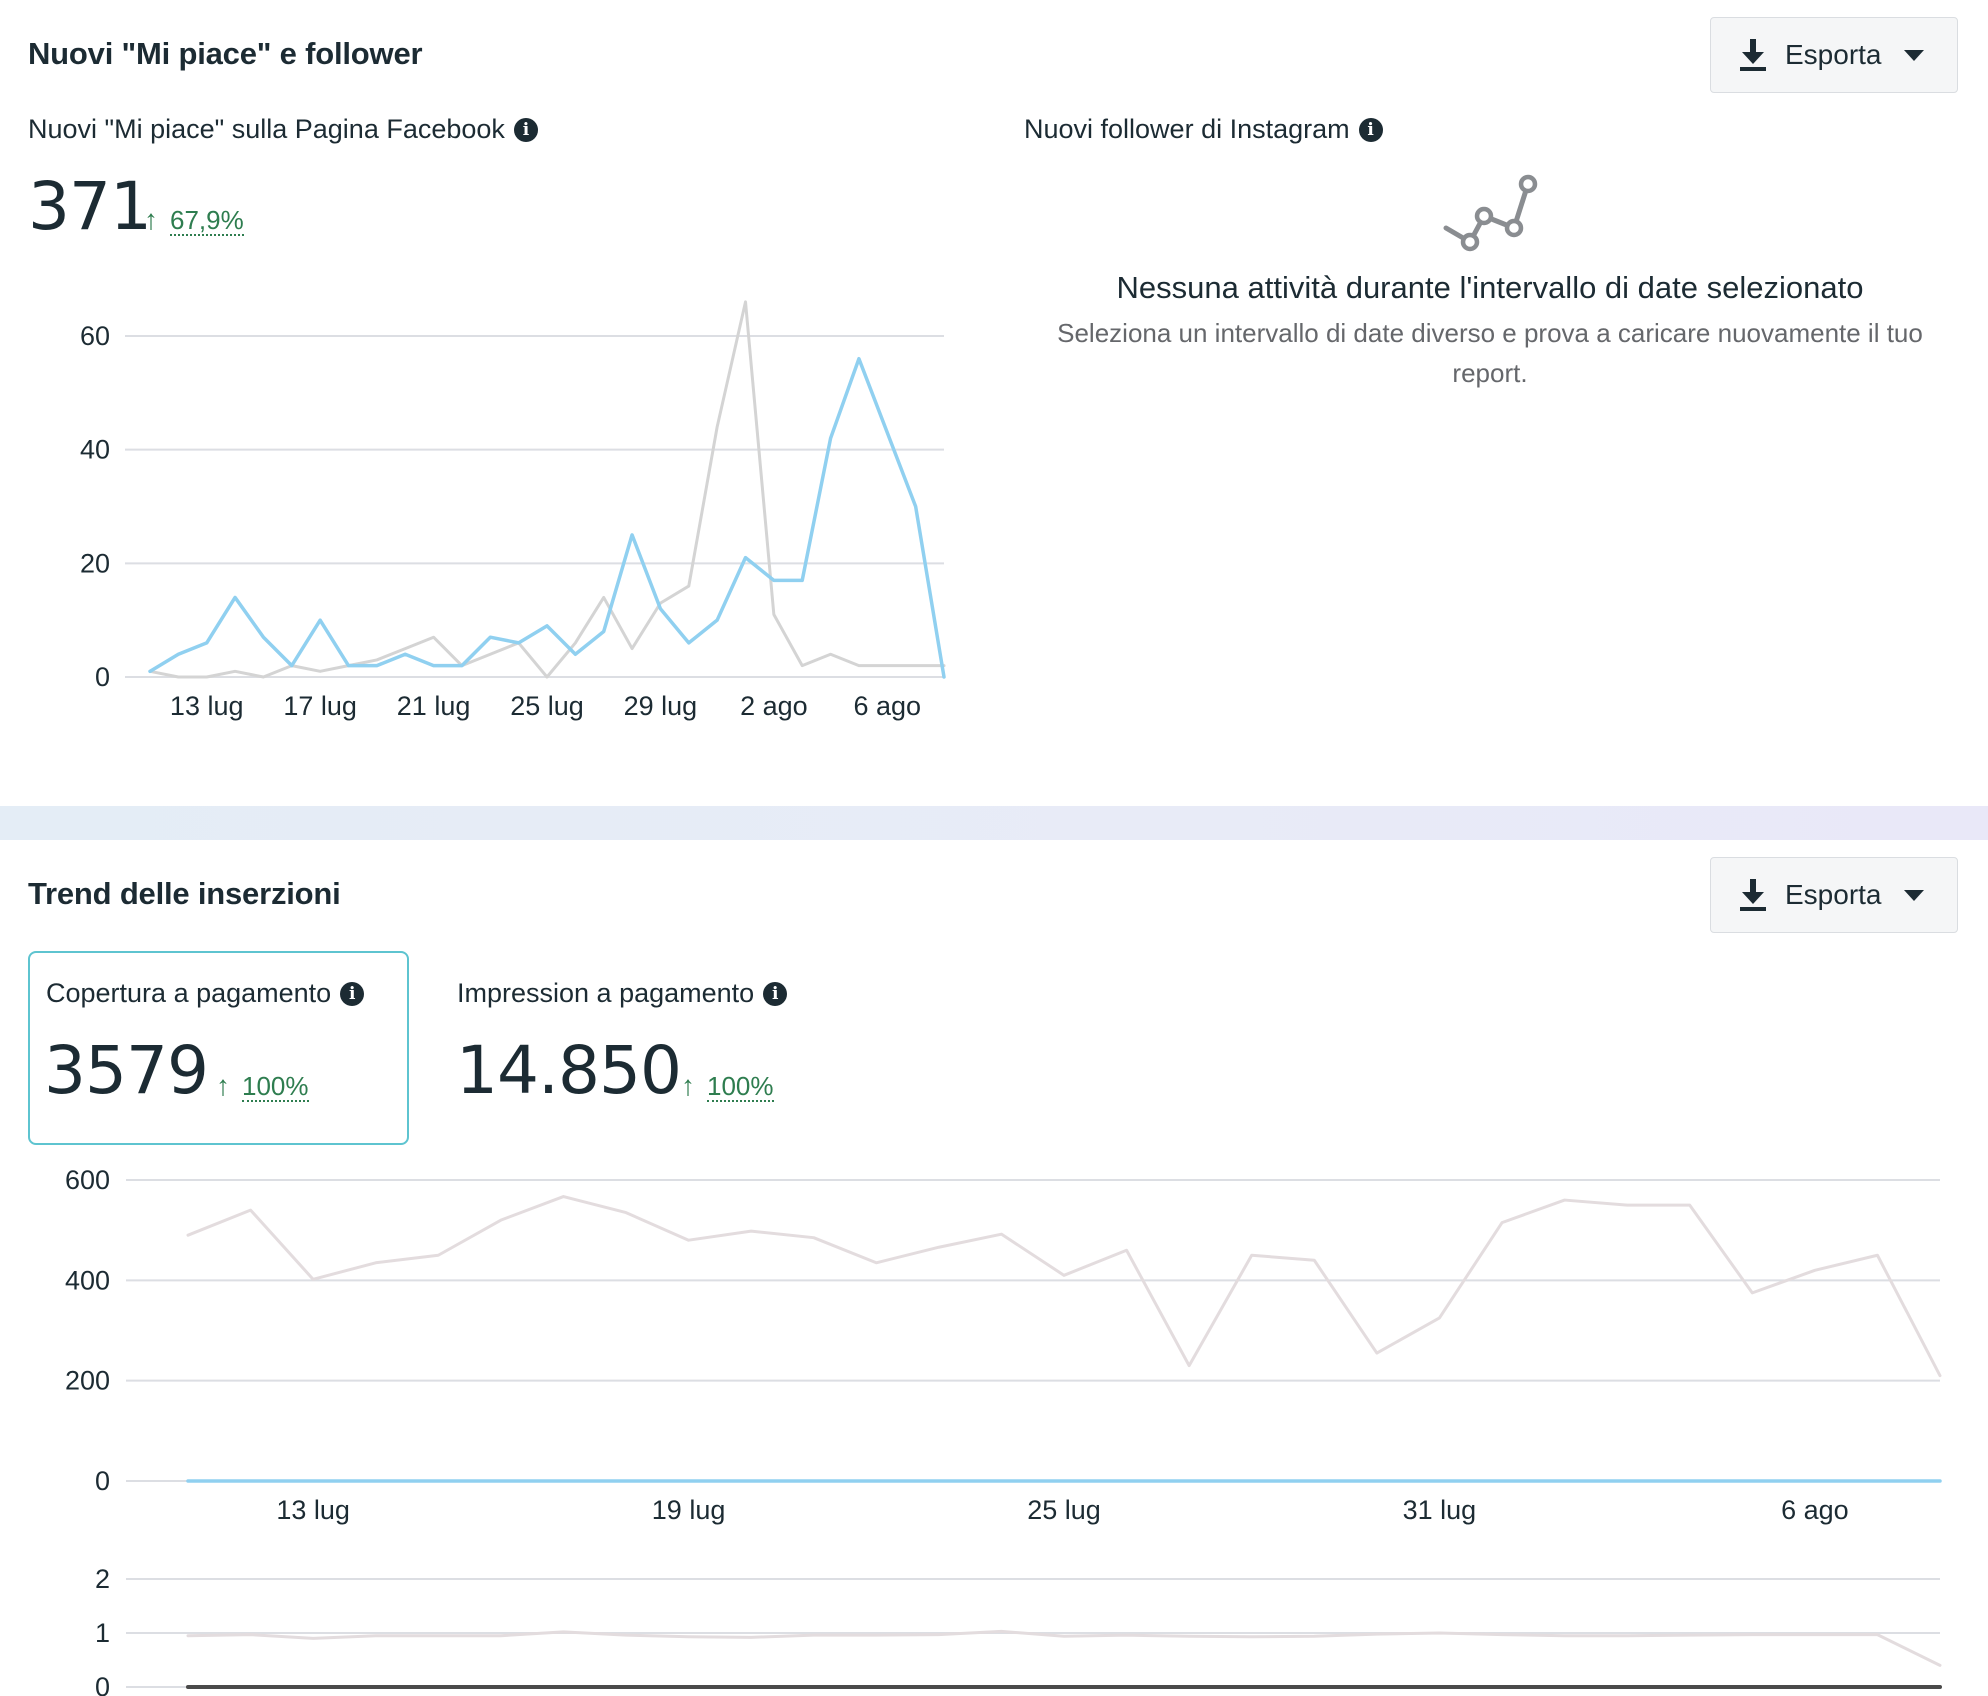 The width and height of the screenshot is (1988, 1696). What do you see at coordinates (87, 1180) in the screenshot?
I see `y-tick-label: 600` at bounding box center [87, 1180].